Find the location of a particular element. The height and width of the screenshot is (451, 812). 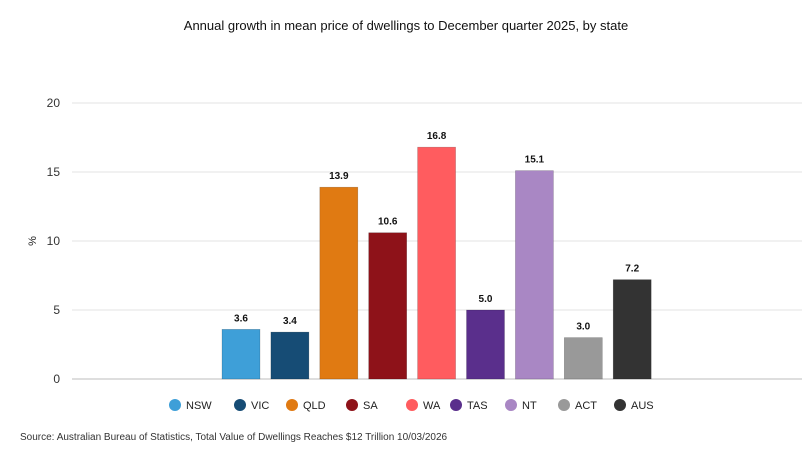

data-label-wa: 16.8 is located at coordinates (437, 136).